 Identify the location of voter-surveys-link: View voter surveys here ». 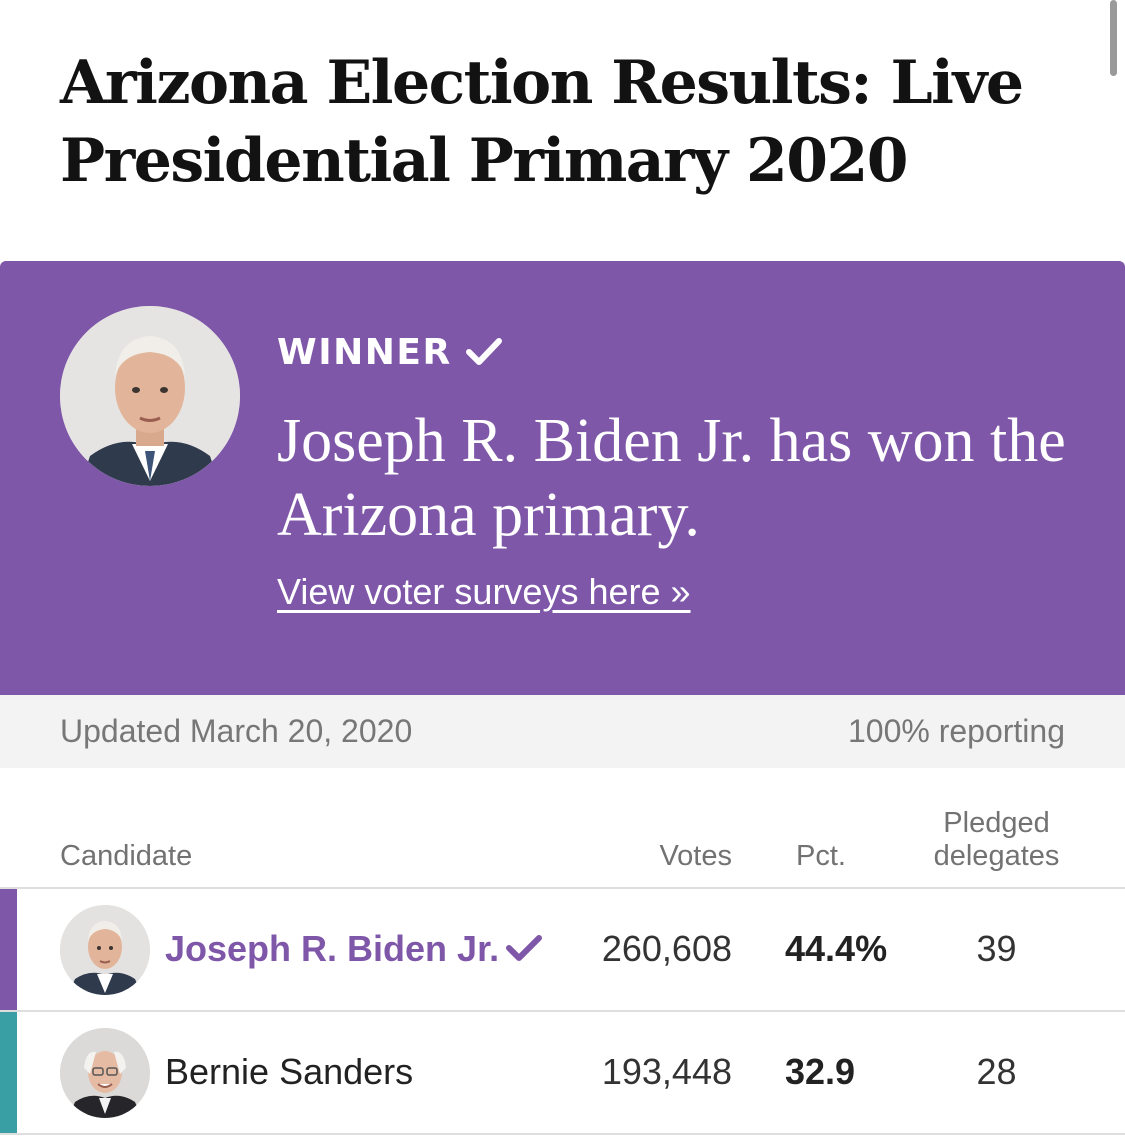
(484, 591).